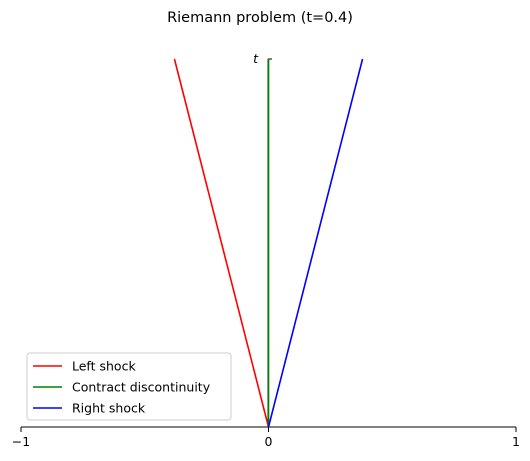 The image size is (530, 461). What do you see at coordinates (21, 441) in the screenshot?
I see `x-tick-label-0: −1` at bounding box center [21, 441].